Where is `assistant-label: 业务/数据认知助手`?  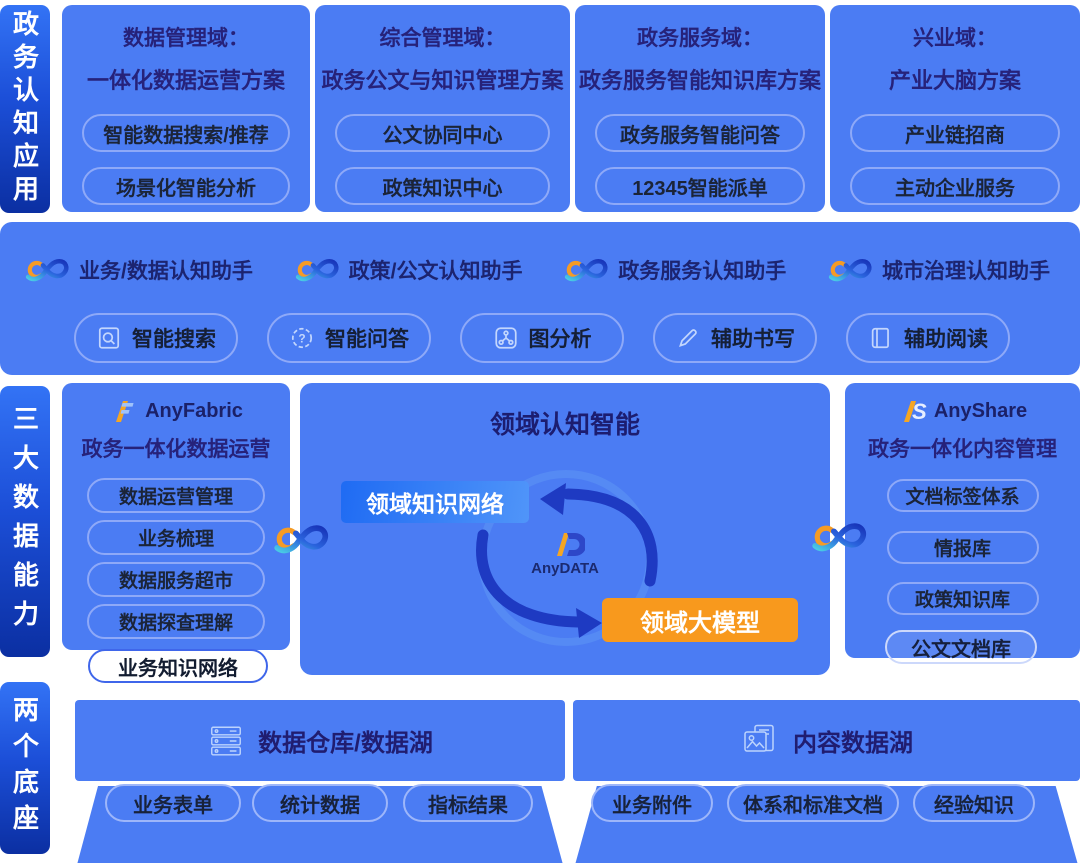
assistant-label: 业务/数据认知助手 is located at coordinates (166, 271).